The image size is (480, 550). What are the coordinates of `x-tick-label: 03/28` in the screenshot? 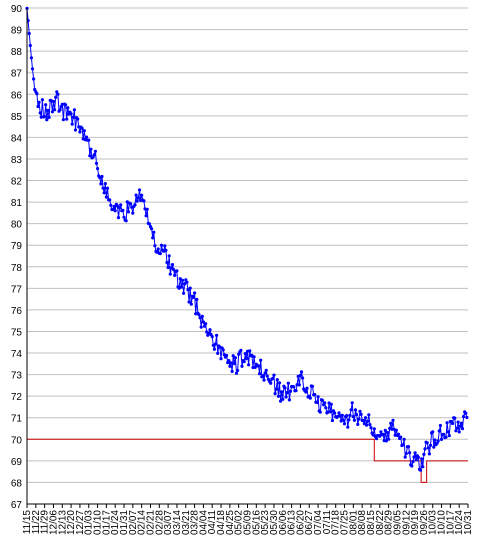 It's located at (195, 522).